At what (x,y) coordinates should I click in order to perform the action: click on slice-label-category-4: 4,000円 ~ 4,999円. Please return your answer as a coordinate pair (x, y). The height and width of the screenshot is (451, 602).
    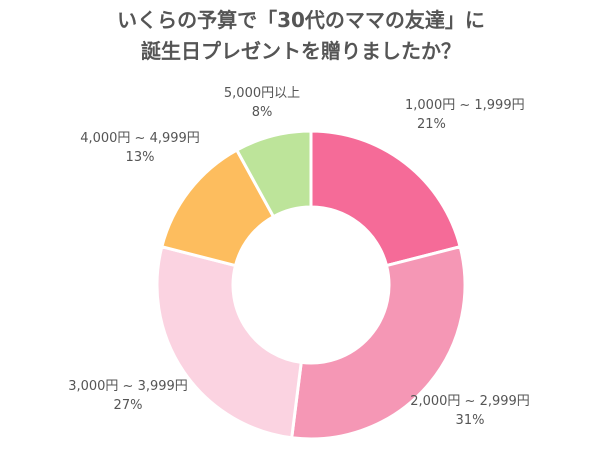
    Looking at the image, I should click on (140, 138).